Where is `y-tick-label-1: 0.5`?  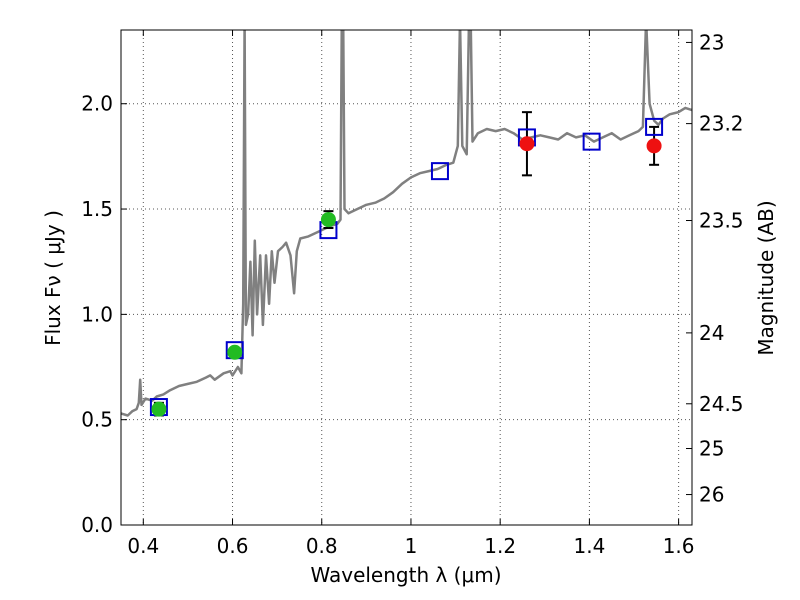 y-tick-label-1: 0.5 is located at coordinates (97, 420).